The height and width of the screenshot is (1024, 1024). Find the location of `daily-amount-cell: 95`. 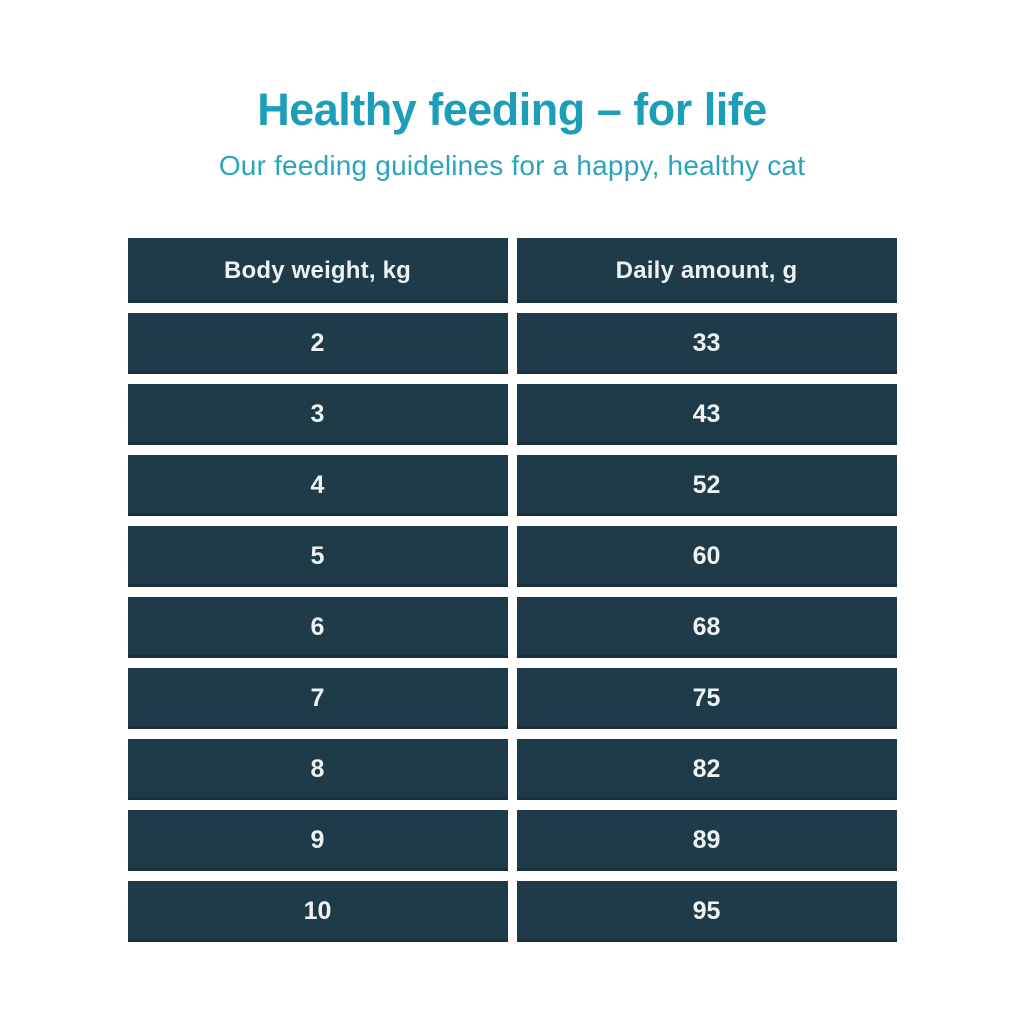

daily-amount-cell: 95 is located at coordinates (706, 911).